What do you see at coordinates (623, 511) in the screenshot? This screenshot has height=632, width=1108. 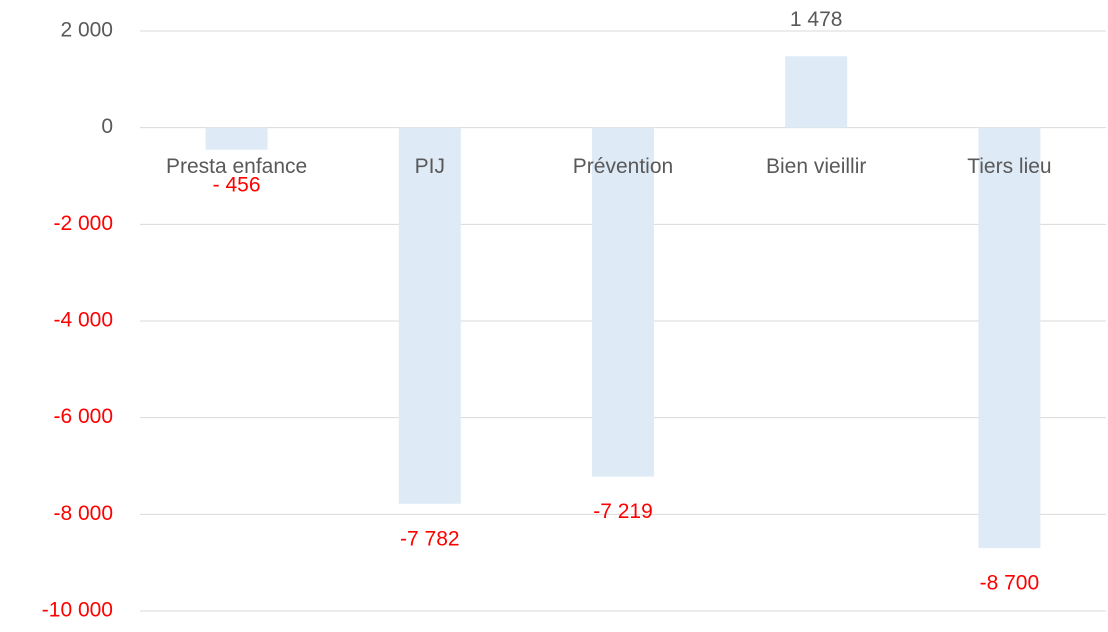 I see `data-label: -7 219` at bounding box center [623, 511].